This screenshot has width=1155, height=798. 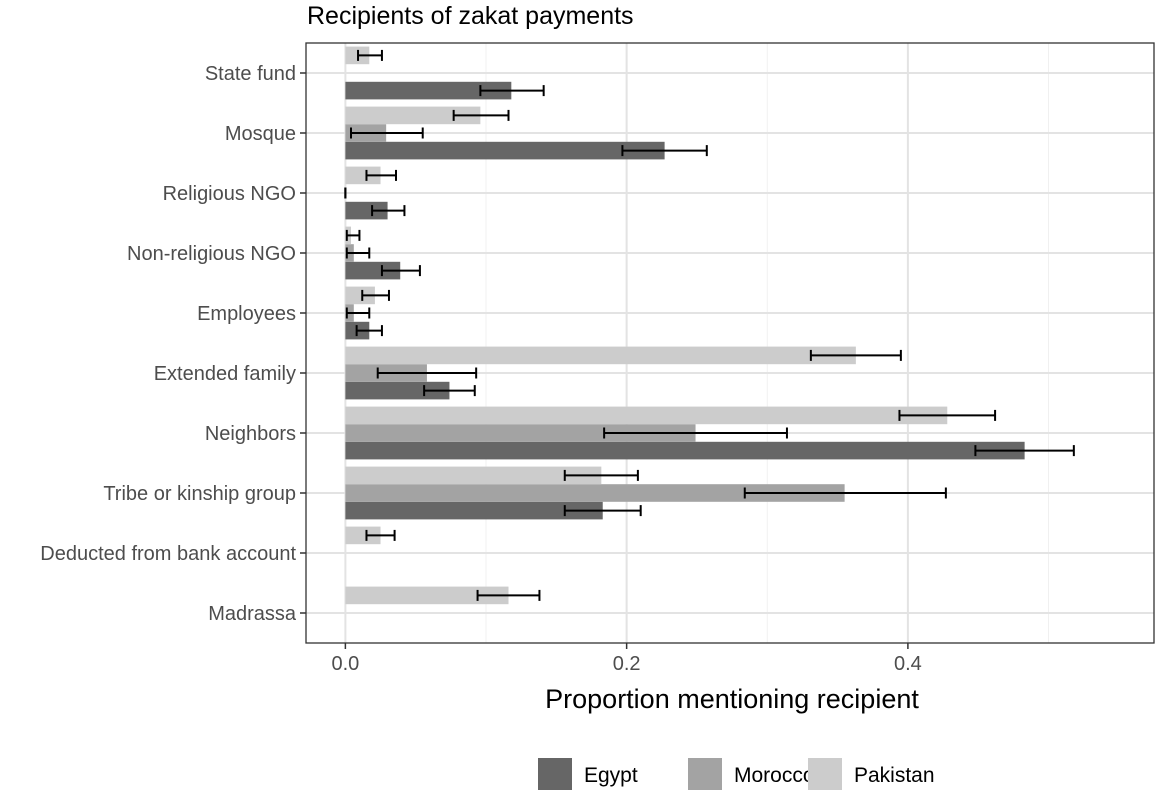 I want to click on y-tick-label: Neighbors, so click(x=250, y=434).